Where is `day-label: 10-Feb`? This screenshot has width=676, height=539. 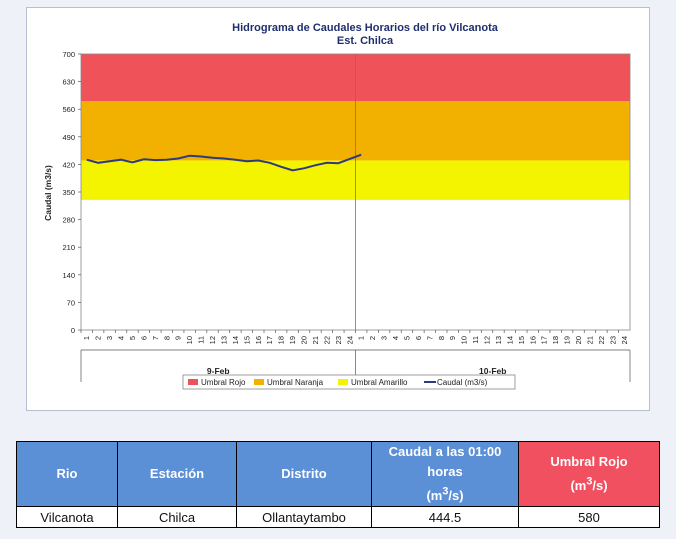
day-label: 10-Feb is located at coordinates (492, 371).